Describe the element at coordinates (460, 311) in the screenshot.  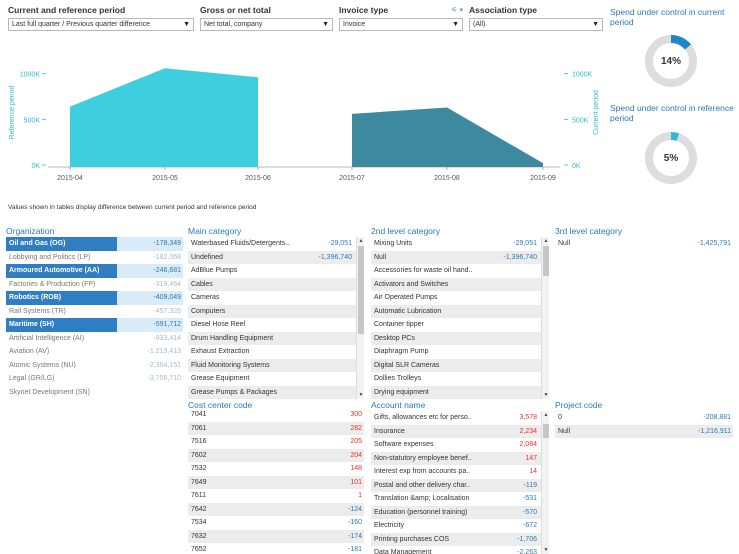
I see `list-item: Automatic Lubrication` at that location.